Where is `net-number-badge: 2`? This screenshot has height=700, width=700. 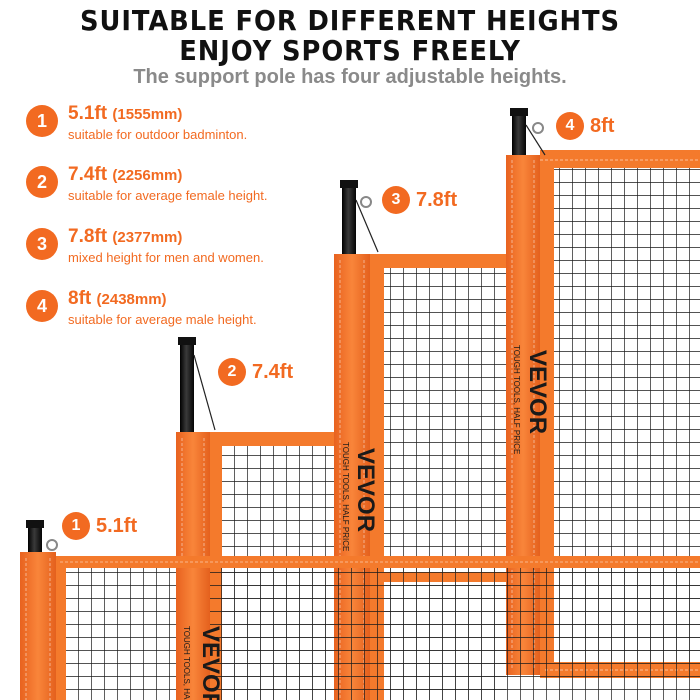
net-number-badge: 2 is located at coordinates (232, 372).